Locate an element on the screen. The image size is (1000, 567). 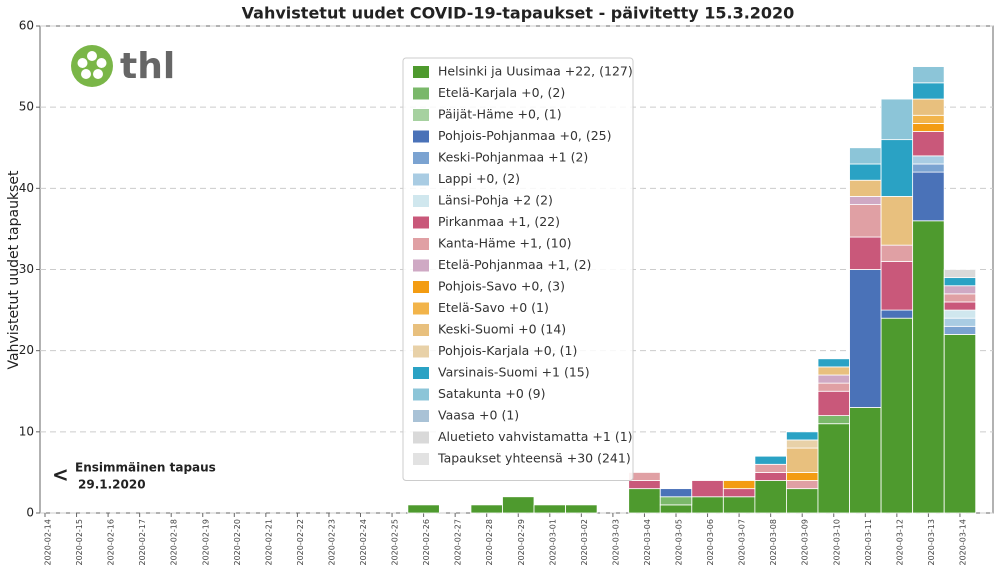
x-tick-label: 2020-02-21 is located at coordinates (268, 542).